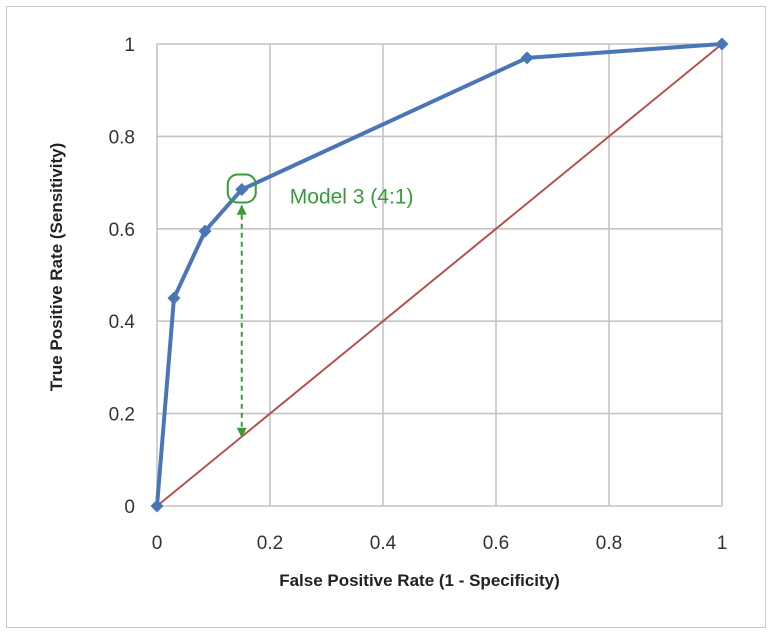  I want to click on annotation-label: Model 3 (4:1), so click(352, 196).